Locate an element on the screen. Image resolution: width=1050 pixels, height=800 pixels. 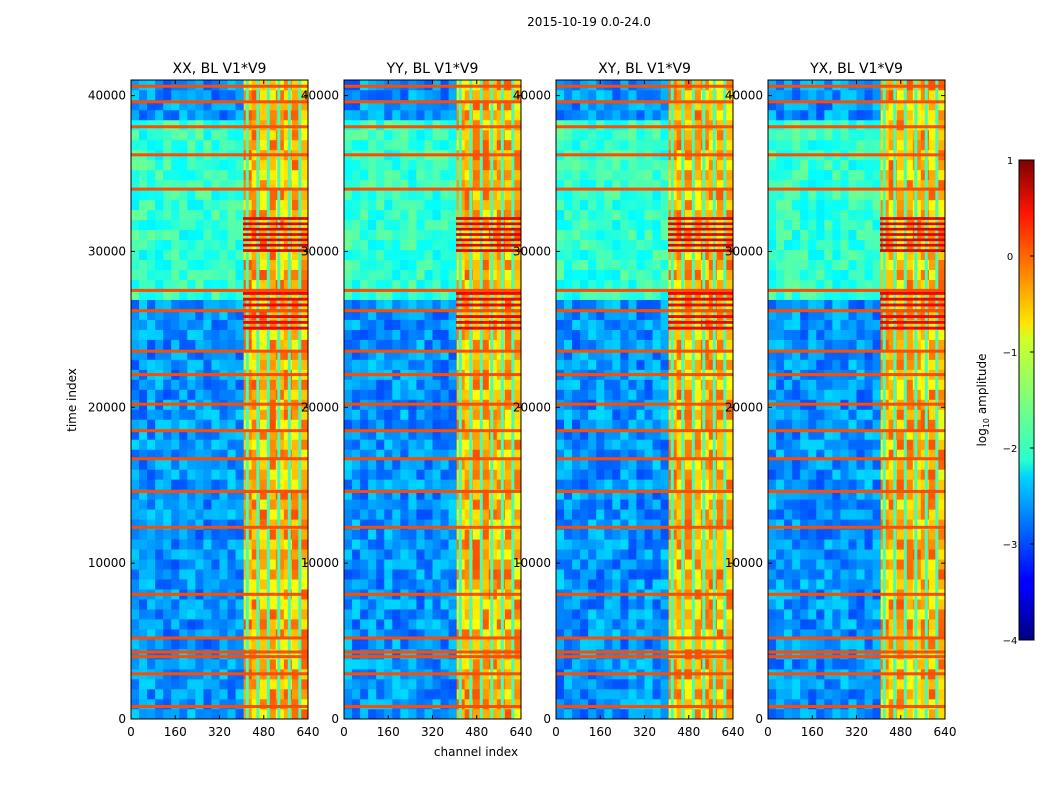
y-tick-label: 40000 is located at coordinates (107, 96).